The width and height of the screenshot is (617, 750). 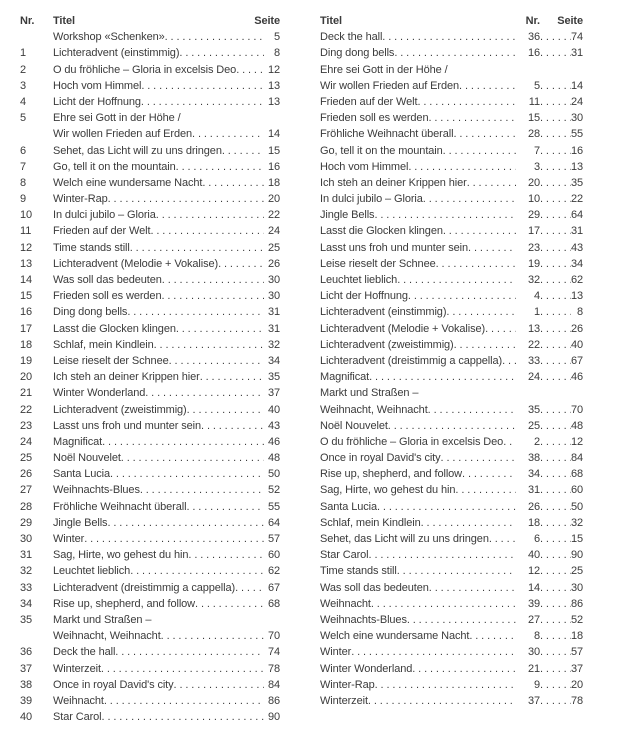 I want to click on toc-entry-line: Welch eine wundersame Nacht 8 18, so click(x=451, y=636).